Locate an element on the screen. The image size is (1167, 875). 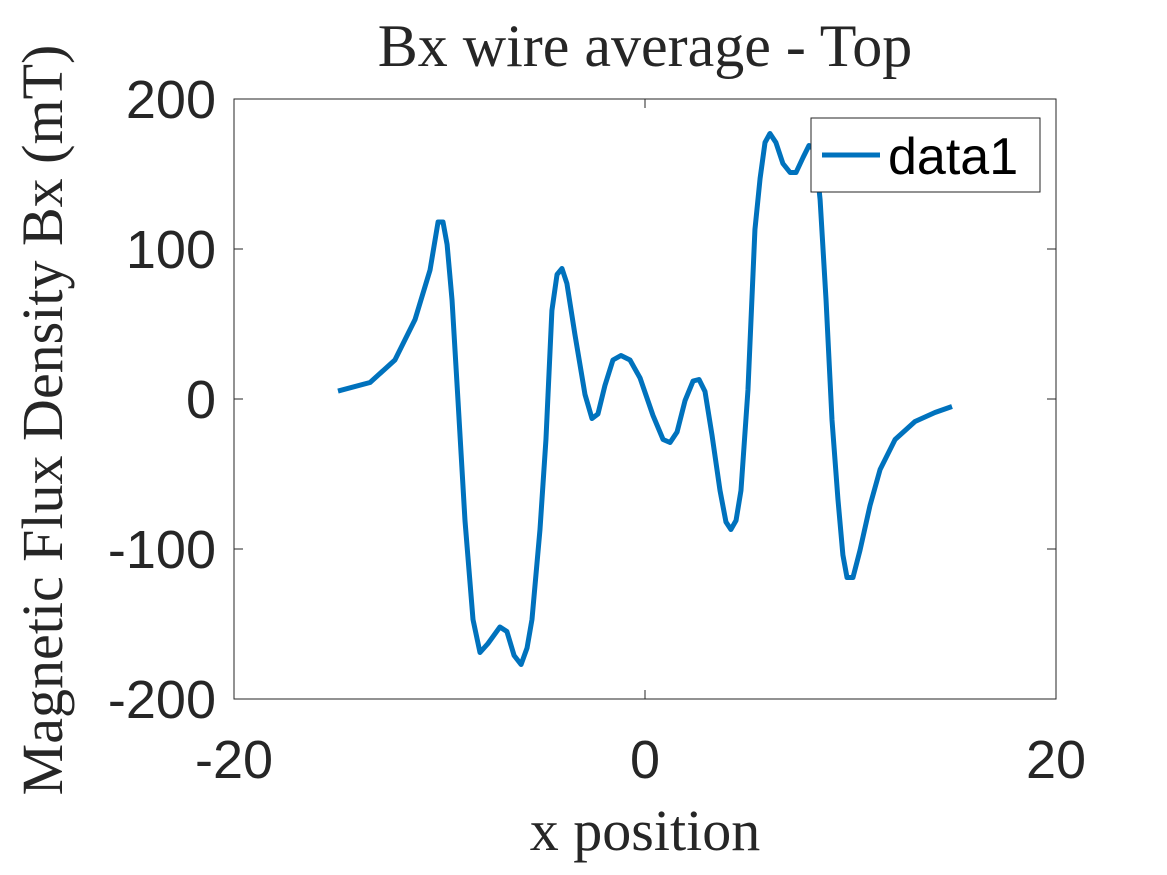
y-tick-label: 0 is located at coordinates (201, 400).